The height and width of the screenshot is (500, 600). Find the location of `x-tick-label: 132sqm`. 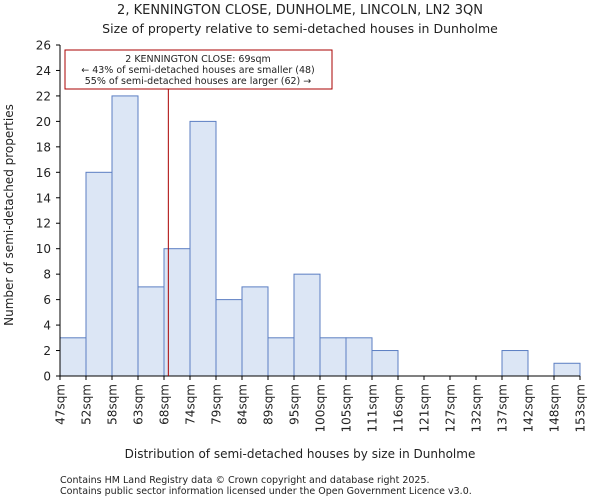

x-tick-label: 132sqm is located at coordinates (477, 408).